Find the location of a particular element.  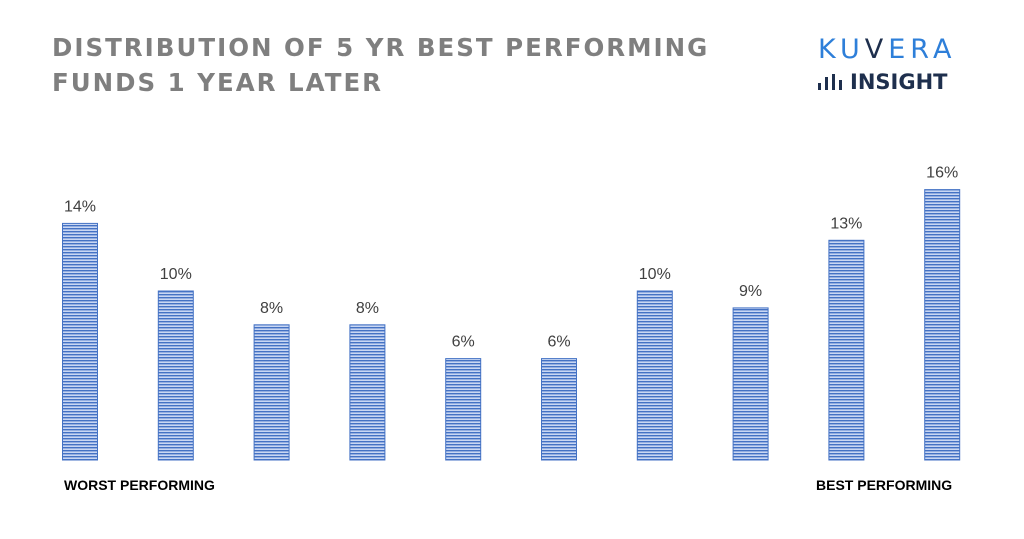

value-label-10: 16% is located at coordinates (942, 173).